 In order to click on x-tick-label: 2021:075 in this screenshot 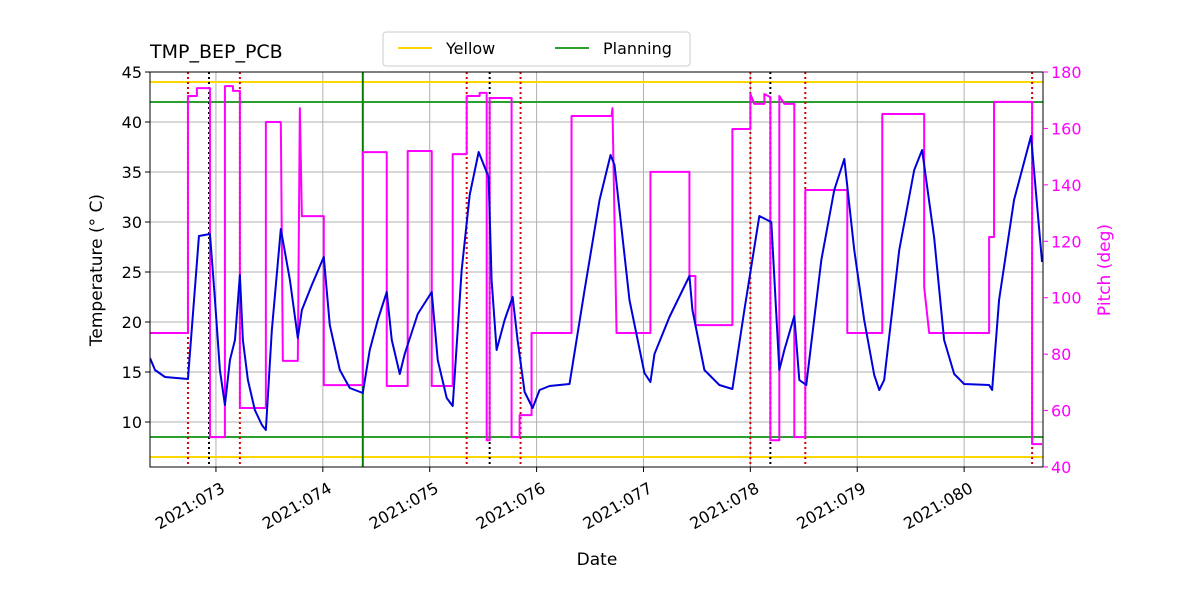, I will do `click(404, 505)`.